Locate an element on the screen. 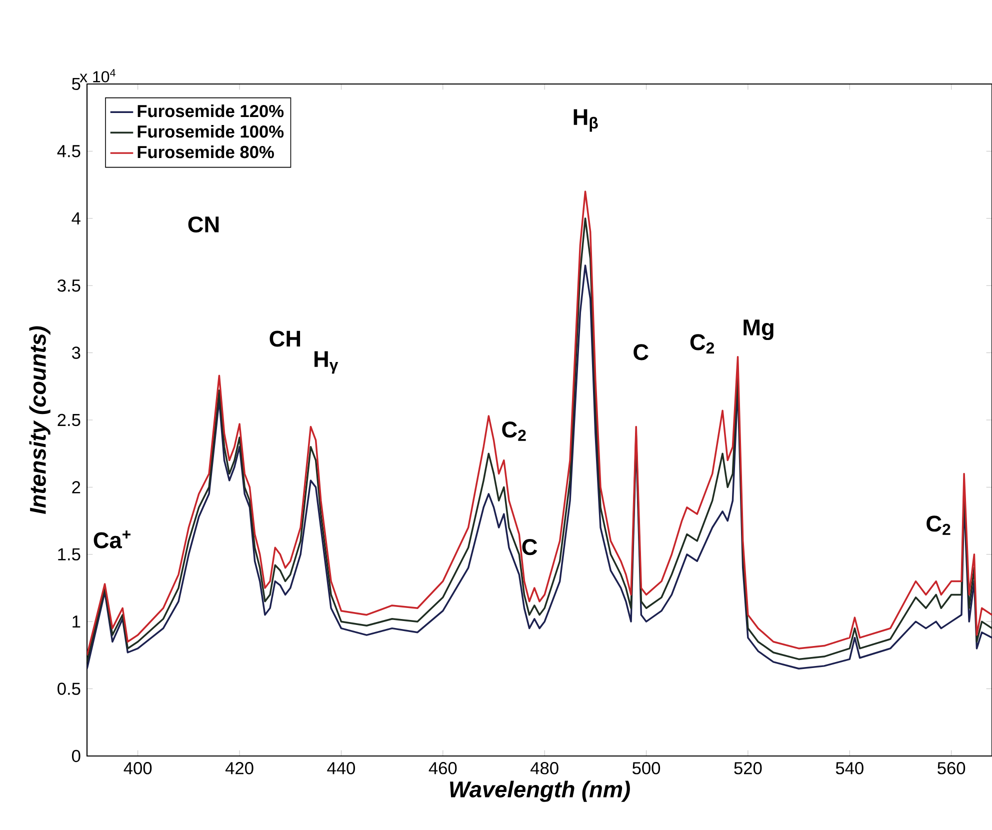 The width and height of the screenshot is (992, 830). y-tick-label: 4 is located at coordinates (76, 218).